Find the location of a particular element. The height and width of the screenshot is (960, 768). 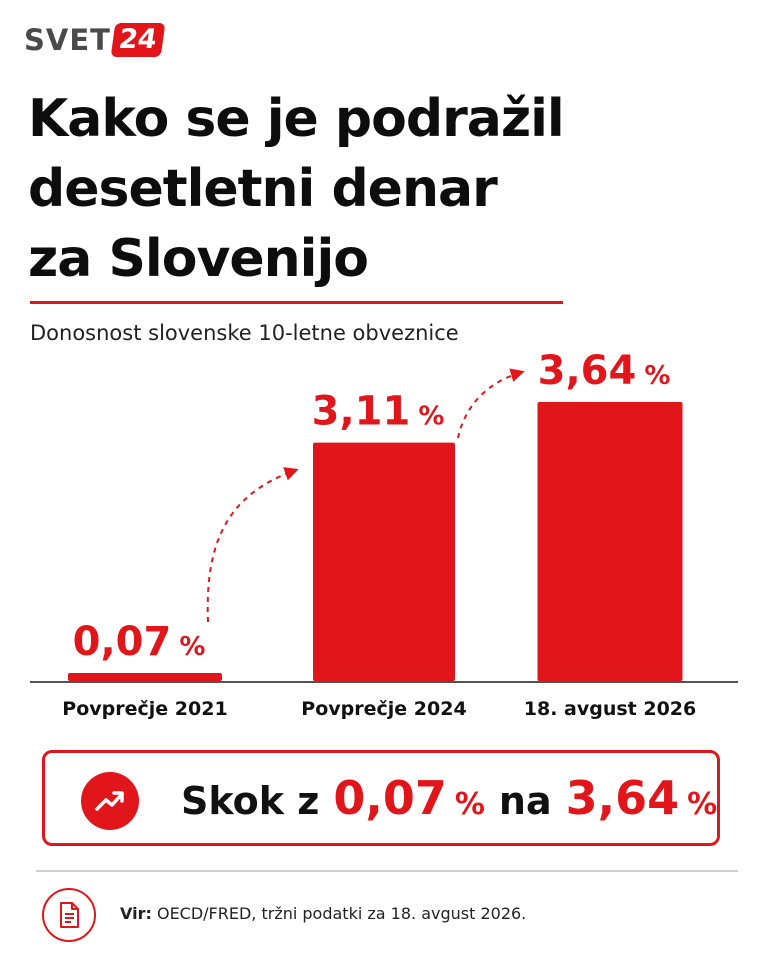

footer-divider is located at coordinates (387, 871).